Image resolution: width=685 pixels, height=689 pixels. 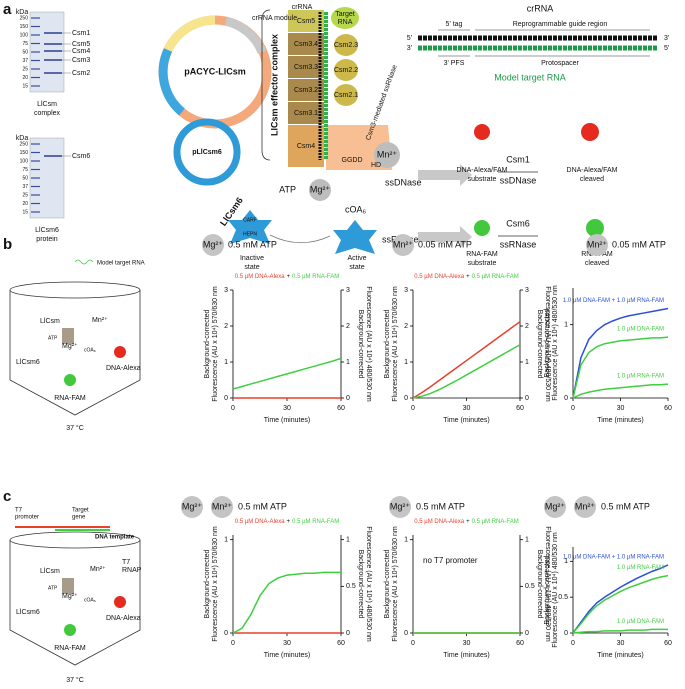 What do you see at coordinates (132, 570) in the screenshot?
I see `label: RNAP` at bounding box center [132, 570].